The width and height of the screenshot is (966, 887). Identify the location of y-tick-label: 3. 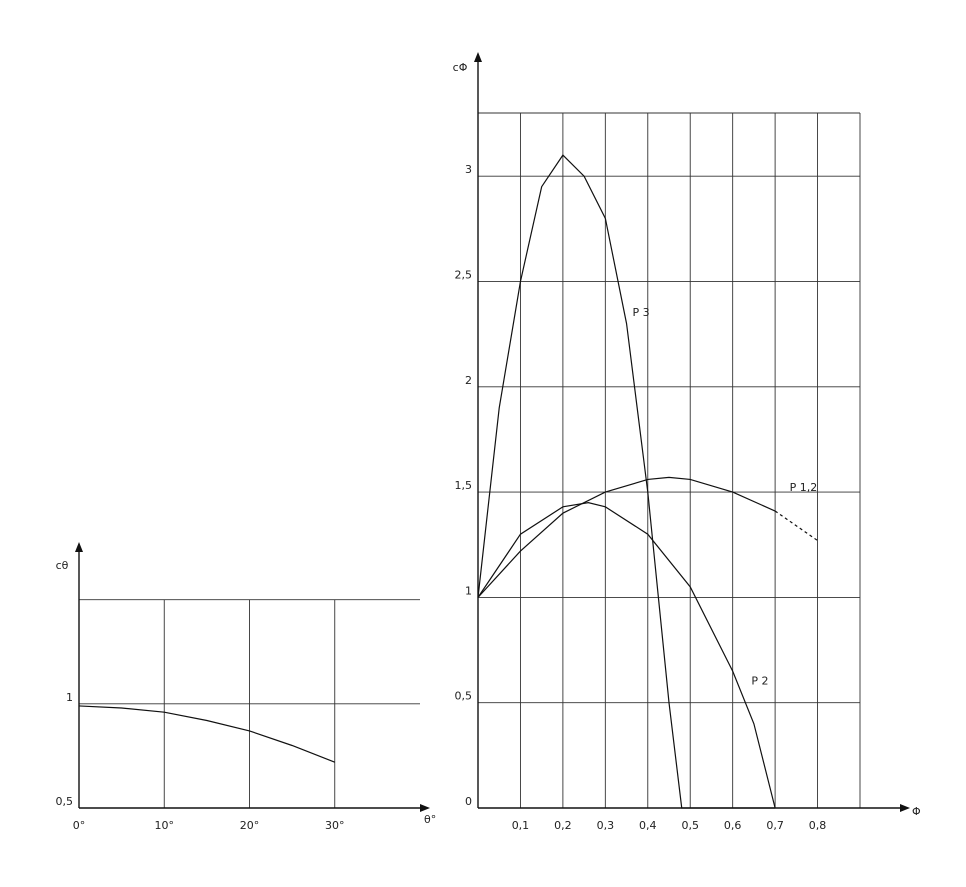
(468, 169).